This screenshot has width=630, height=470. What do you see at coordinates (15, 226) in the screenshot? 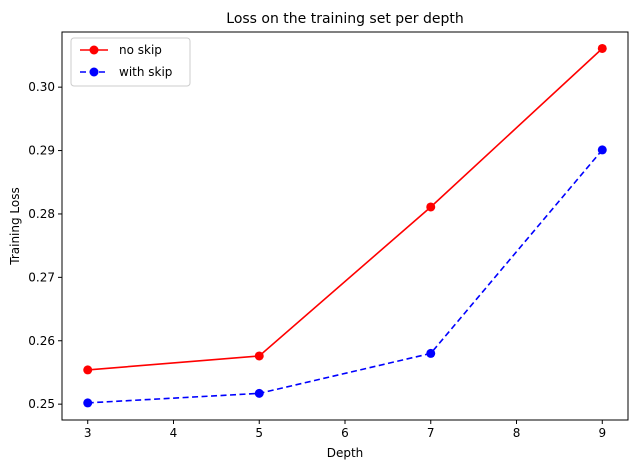
I see `y-axis-label: Training Loss` at bounding box center [15, 226].